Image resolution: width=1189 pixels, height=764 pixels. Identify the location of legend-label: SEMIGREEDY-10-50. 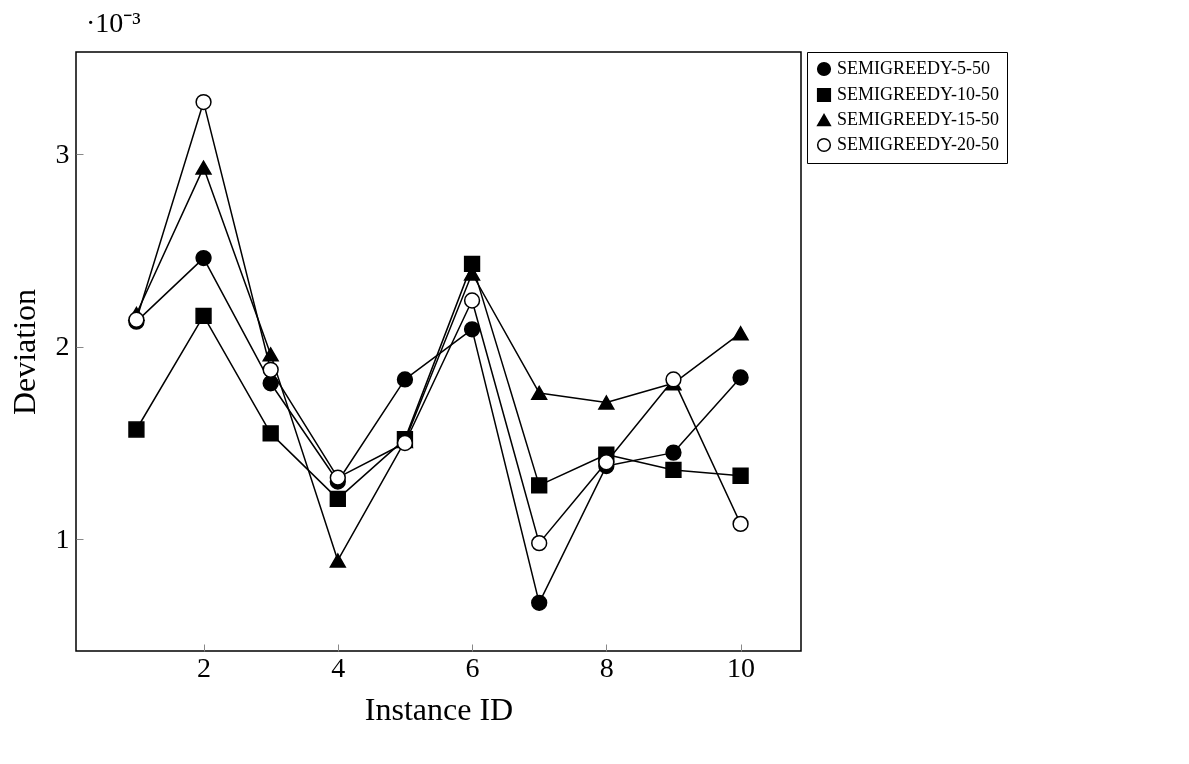
(918, 94).